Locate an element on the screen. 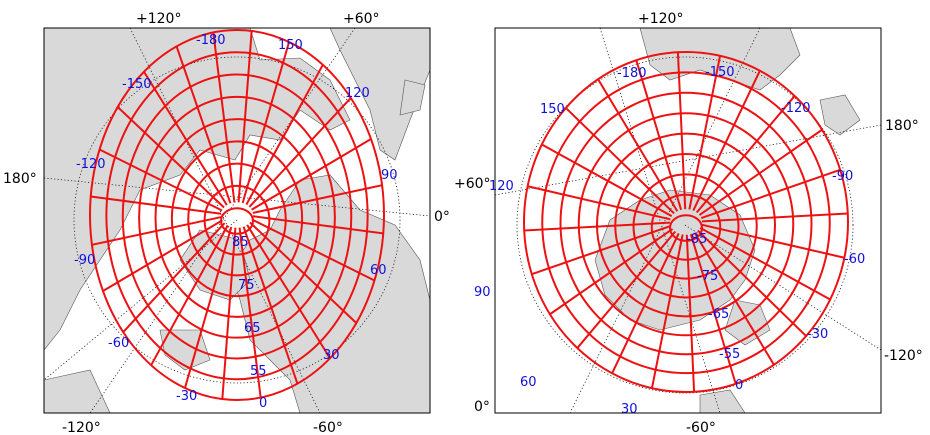 This screenshot has width=930, height=435. right-grid-label: -150 is located at coordinates (720, 72).